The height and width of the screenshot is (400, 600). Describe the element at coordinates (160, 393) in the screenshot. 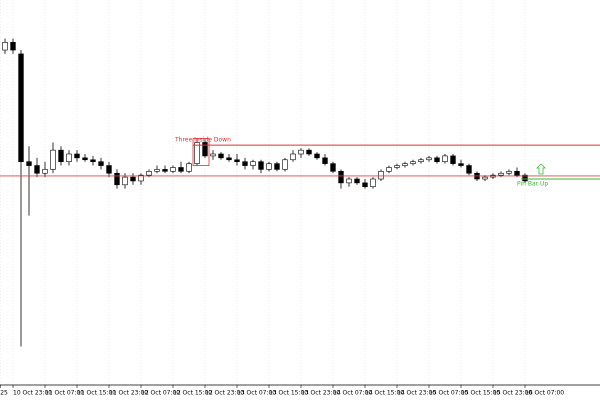

I see `x-tick-label: 12 Oct 07:00` at that location.